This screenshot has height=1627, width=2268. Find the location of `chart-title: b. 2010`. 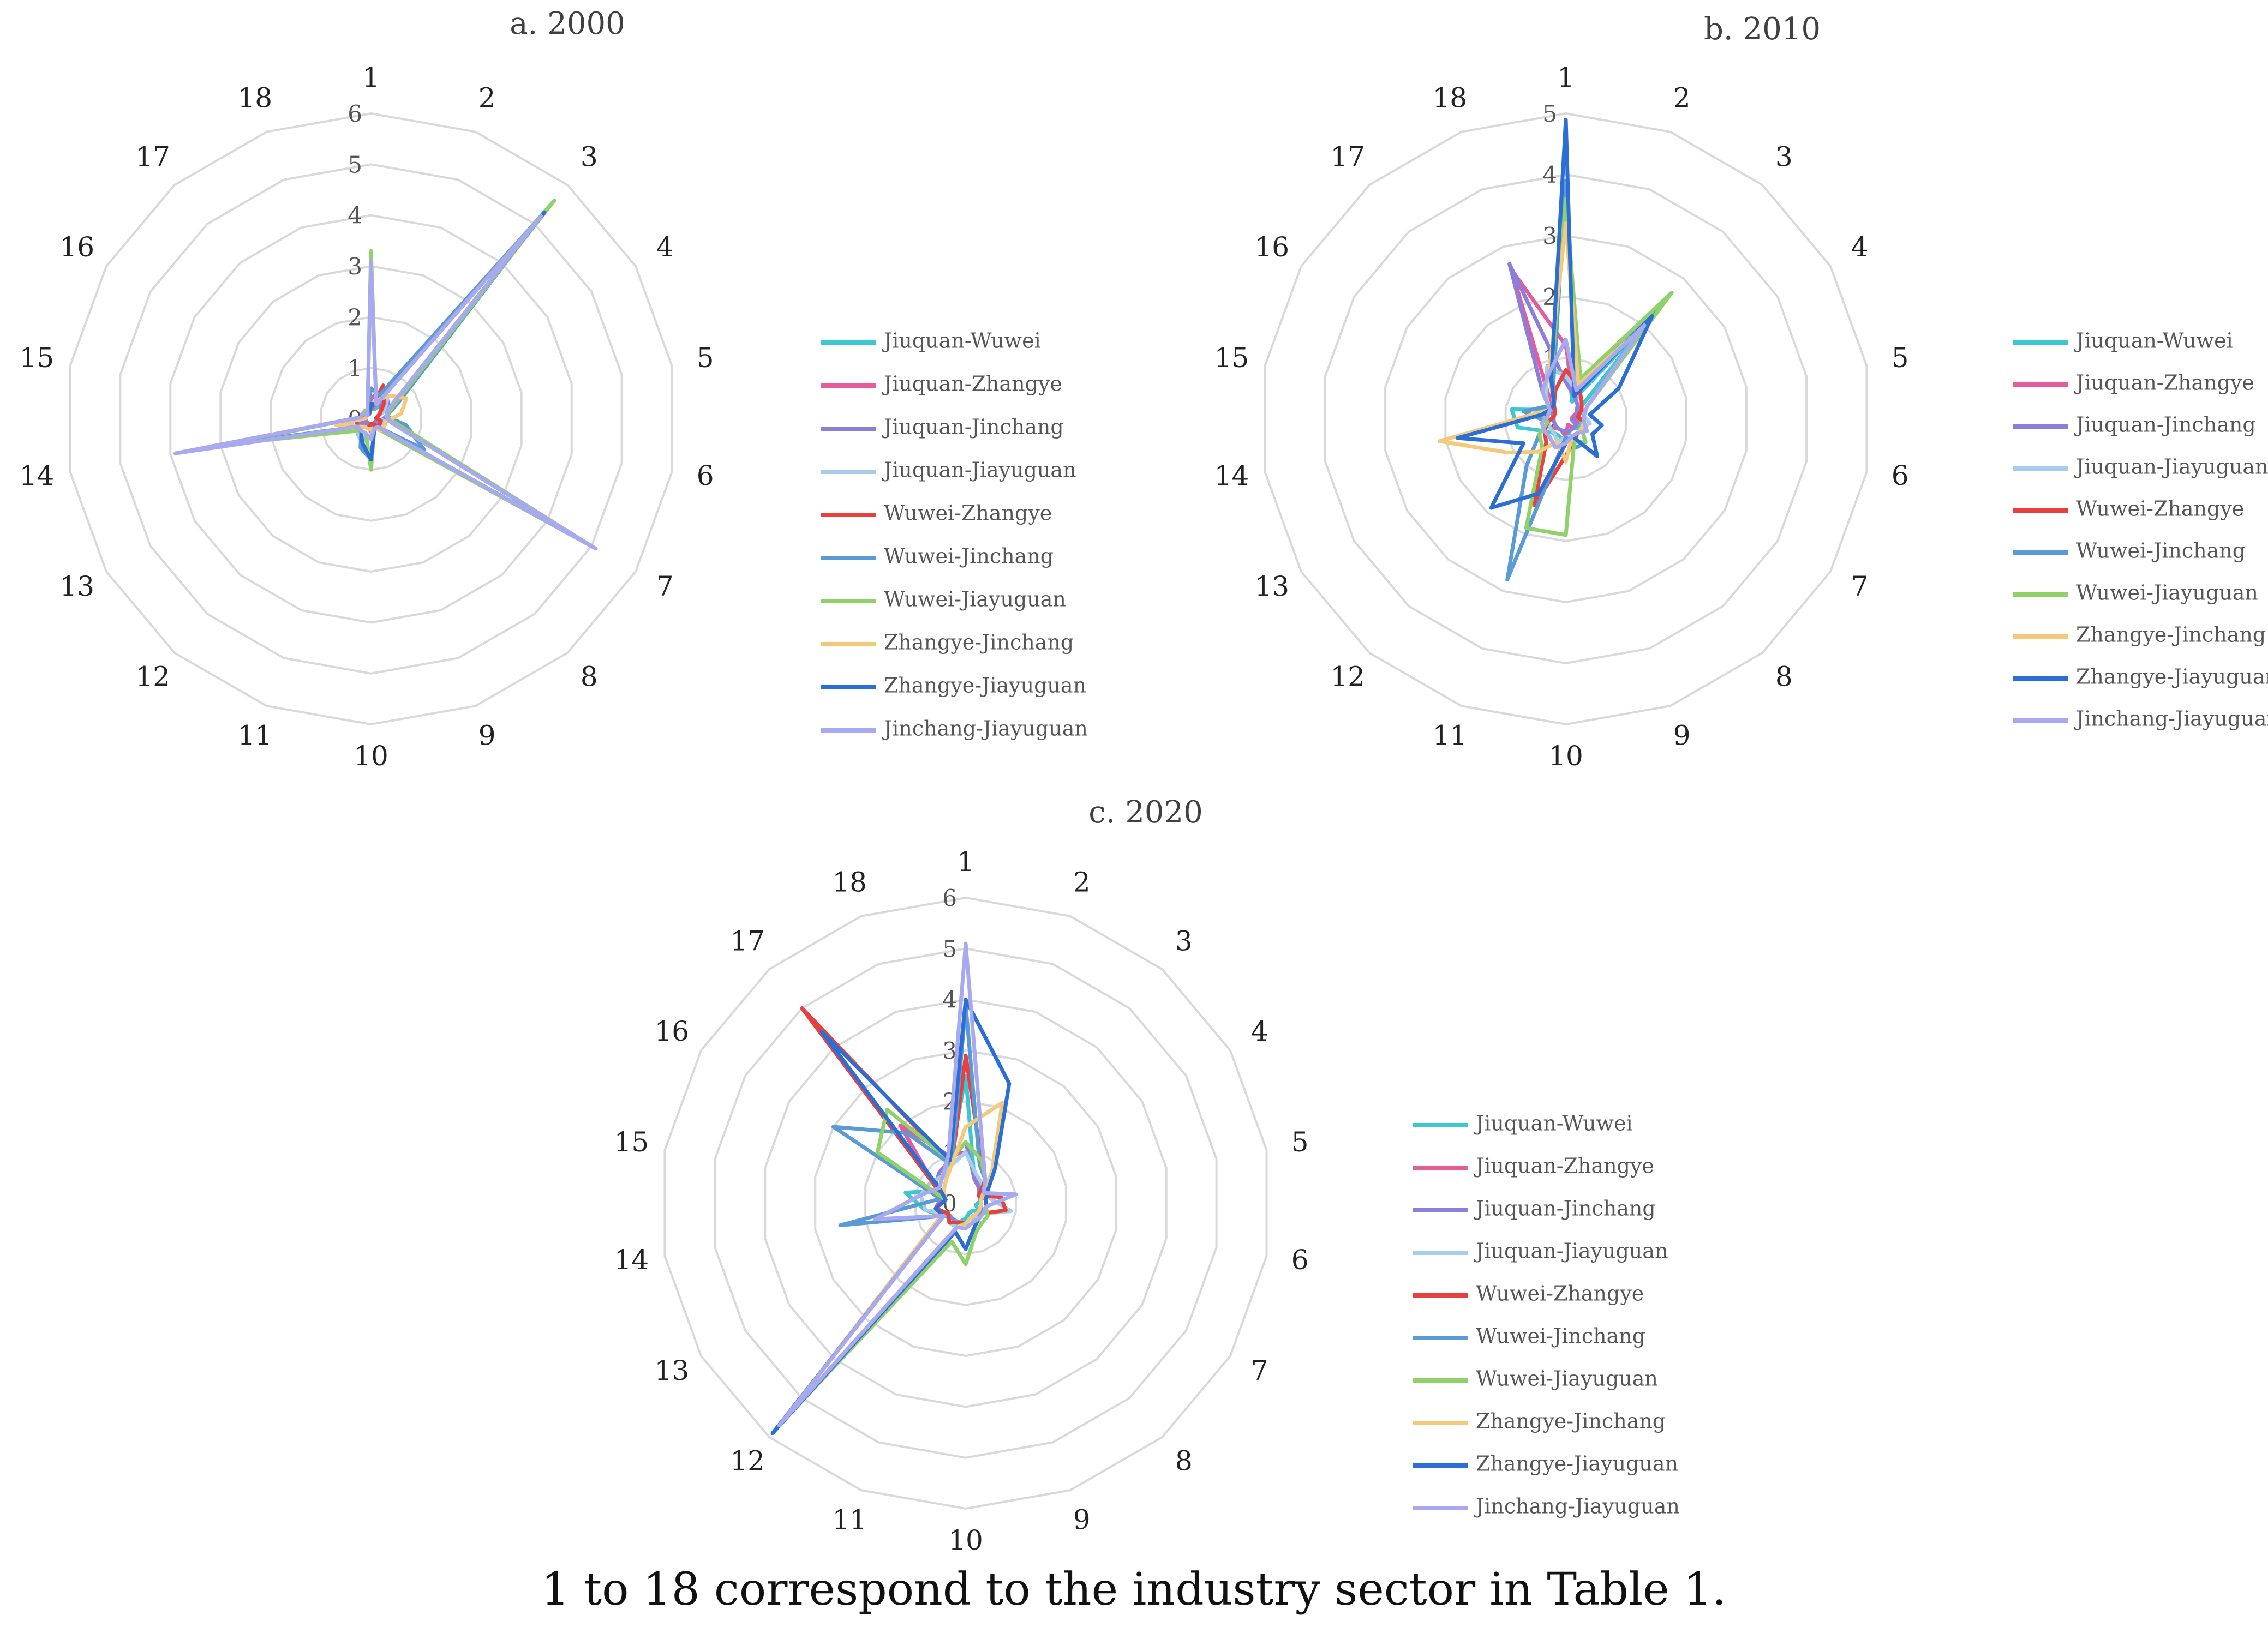

chart-title: b. 2010 is located at coordinates (1762, 29).